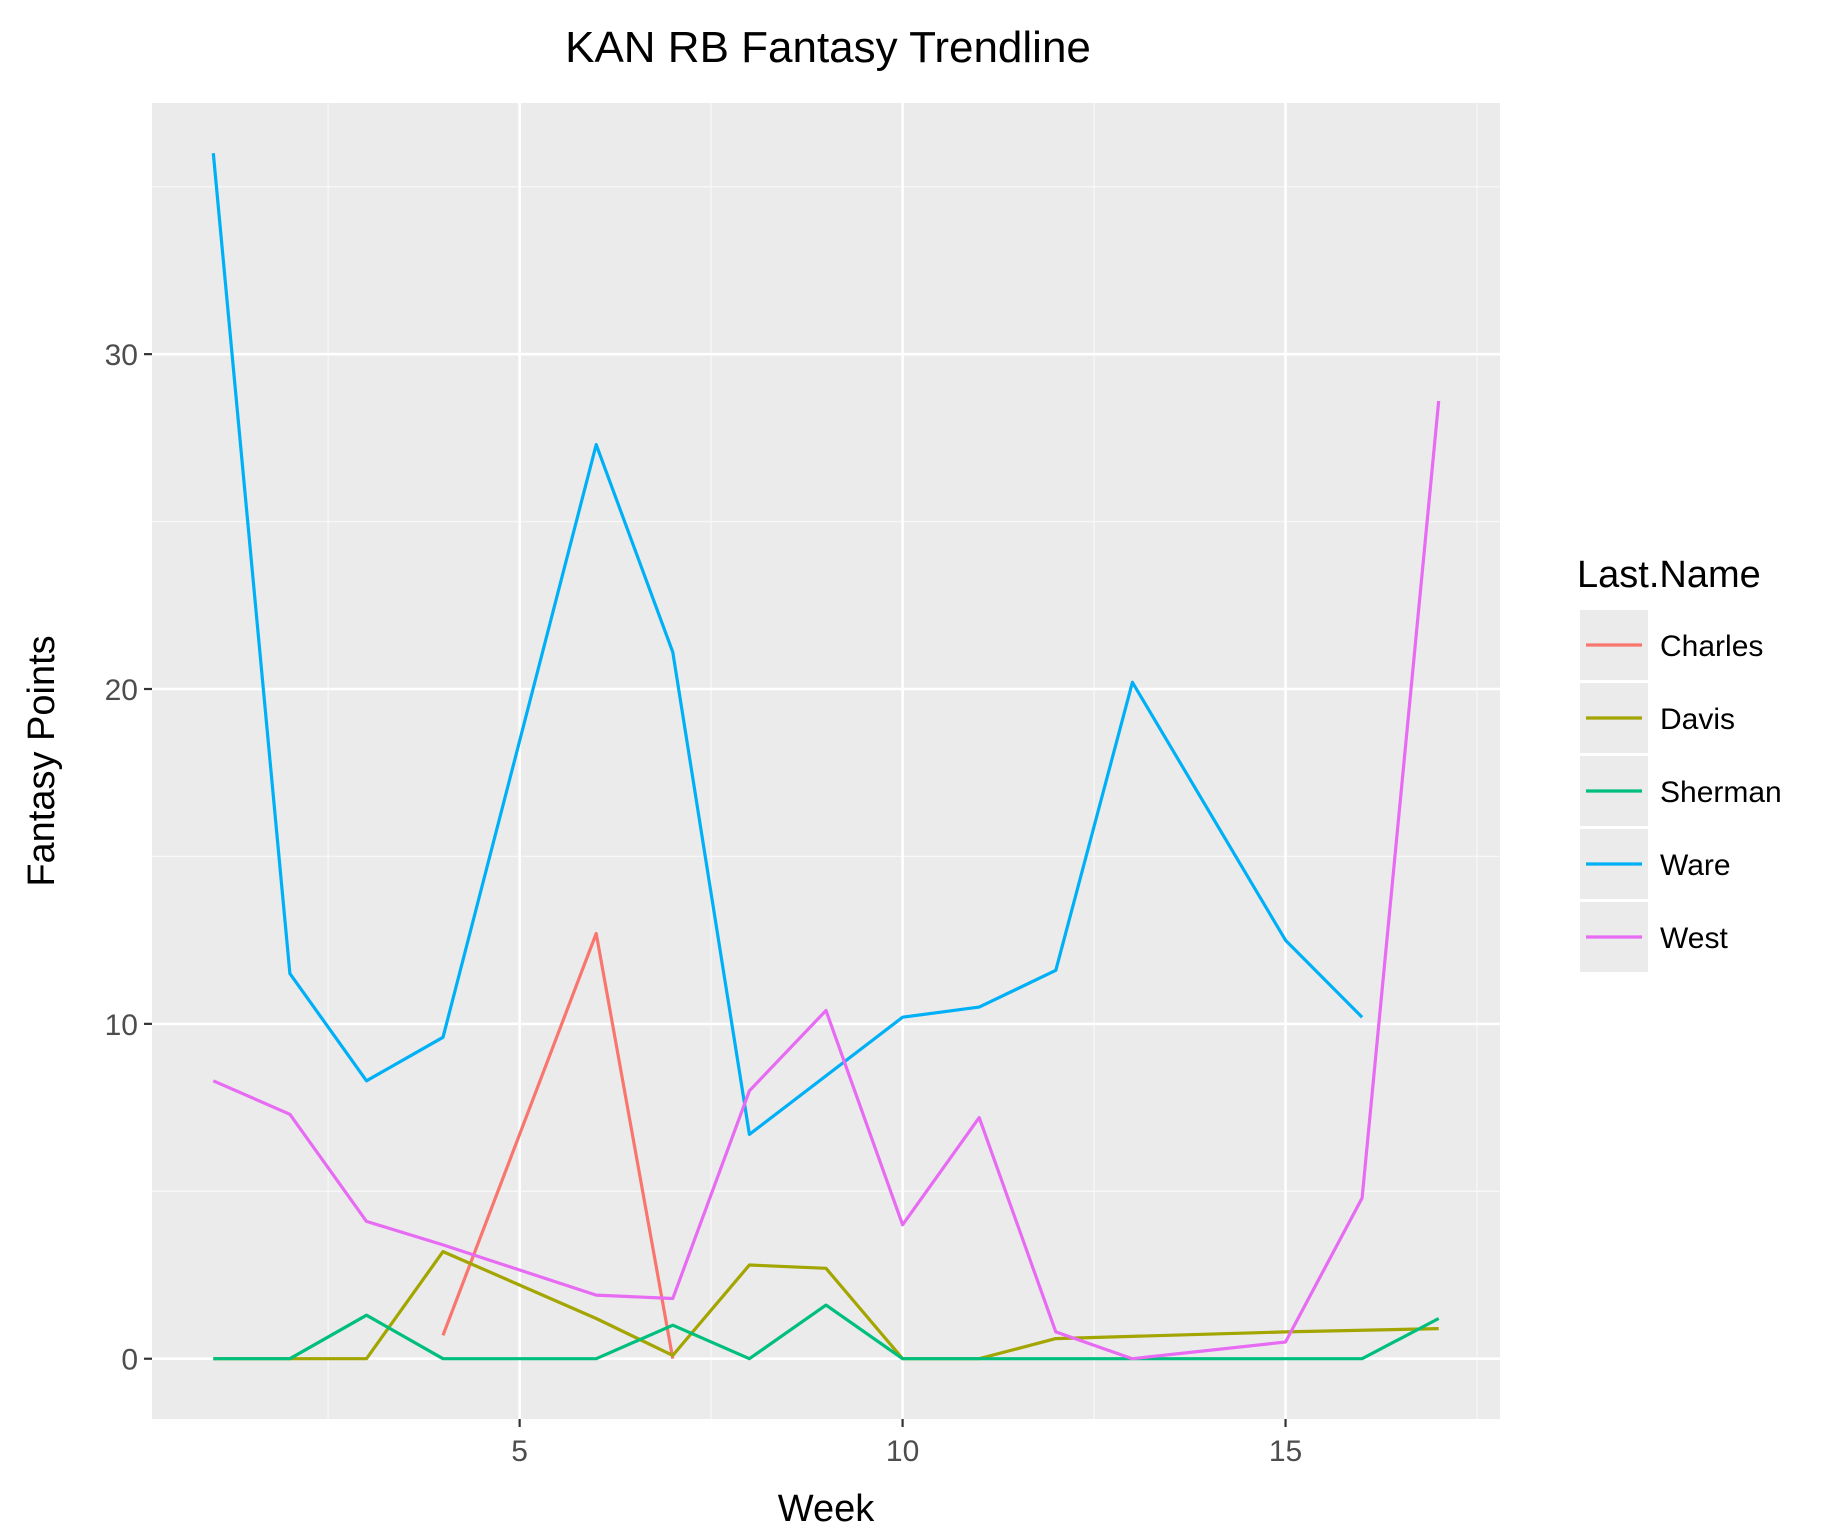 This screenshot has width=1833, height=1533. What do you see at coordinates (1669, 575) in the screenshot?
I see `legend-title: Last.Name` at bounding box center [1669, 575].